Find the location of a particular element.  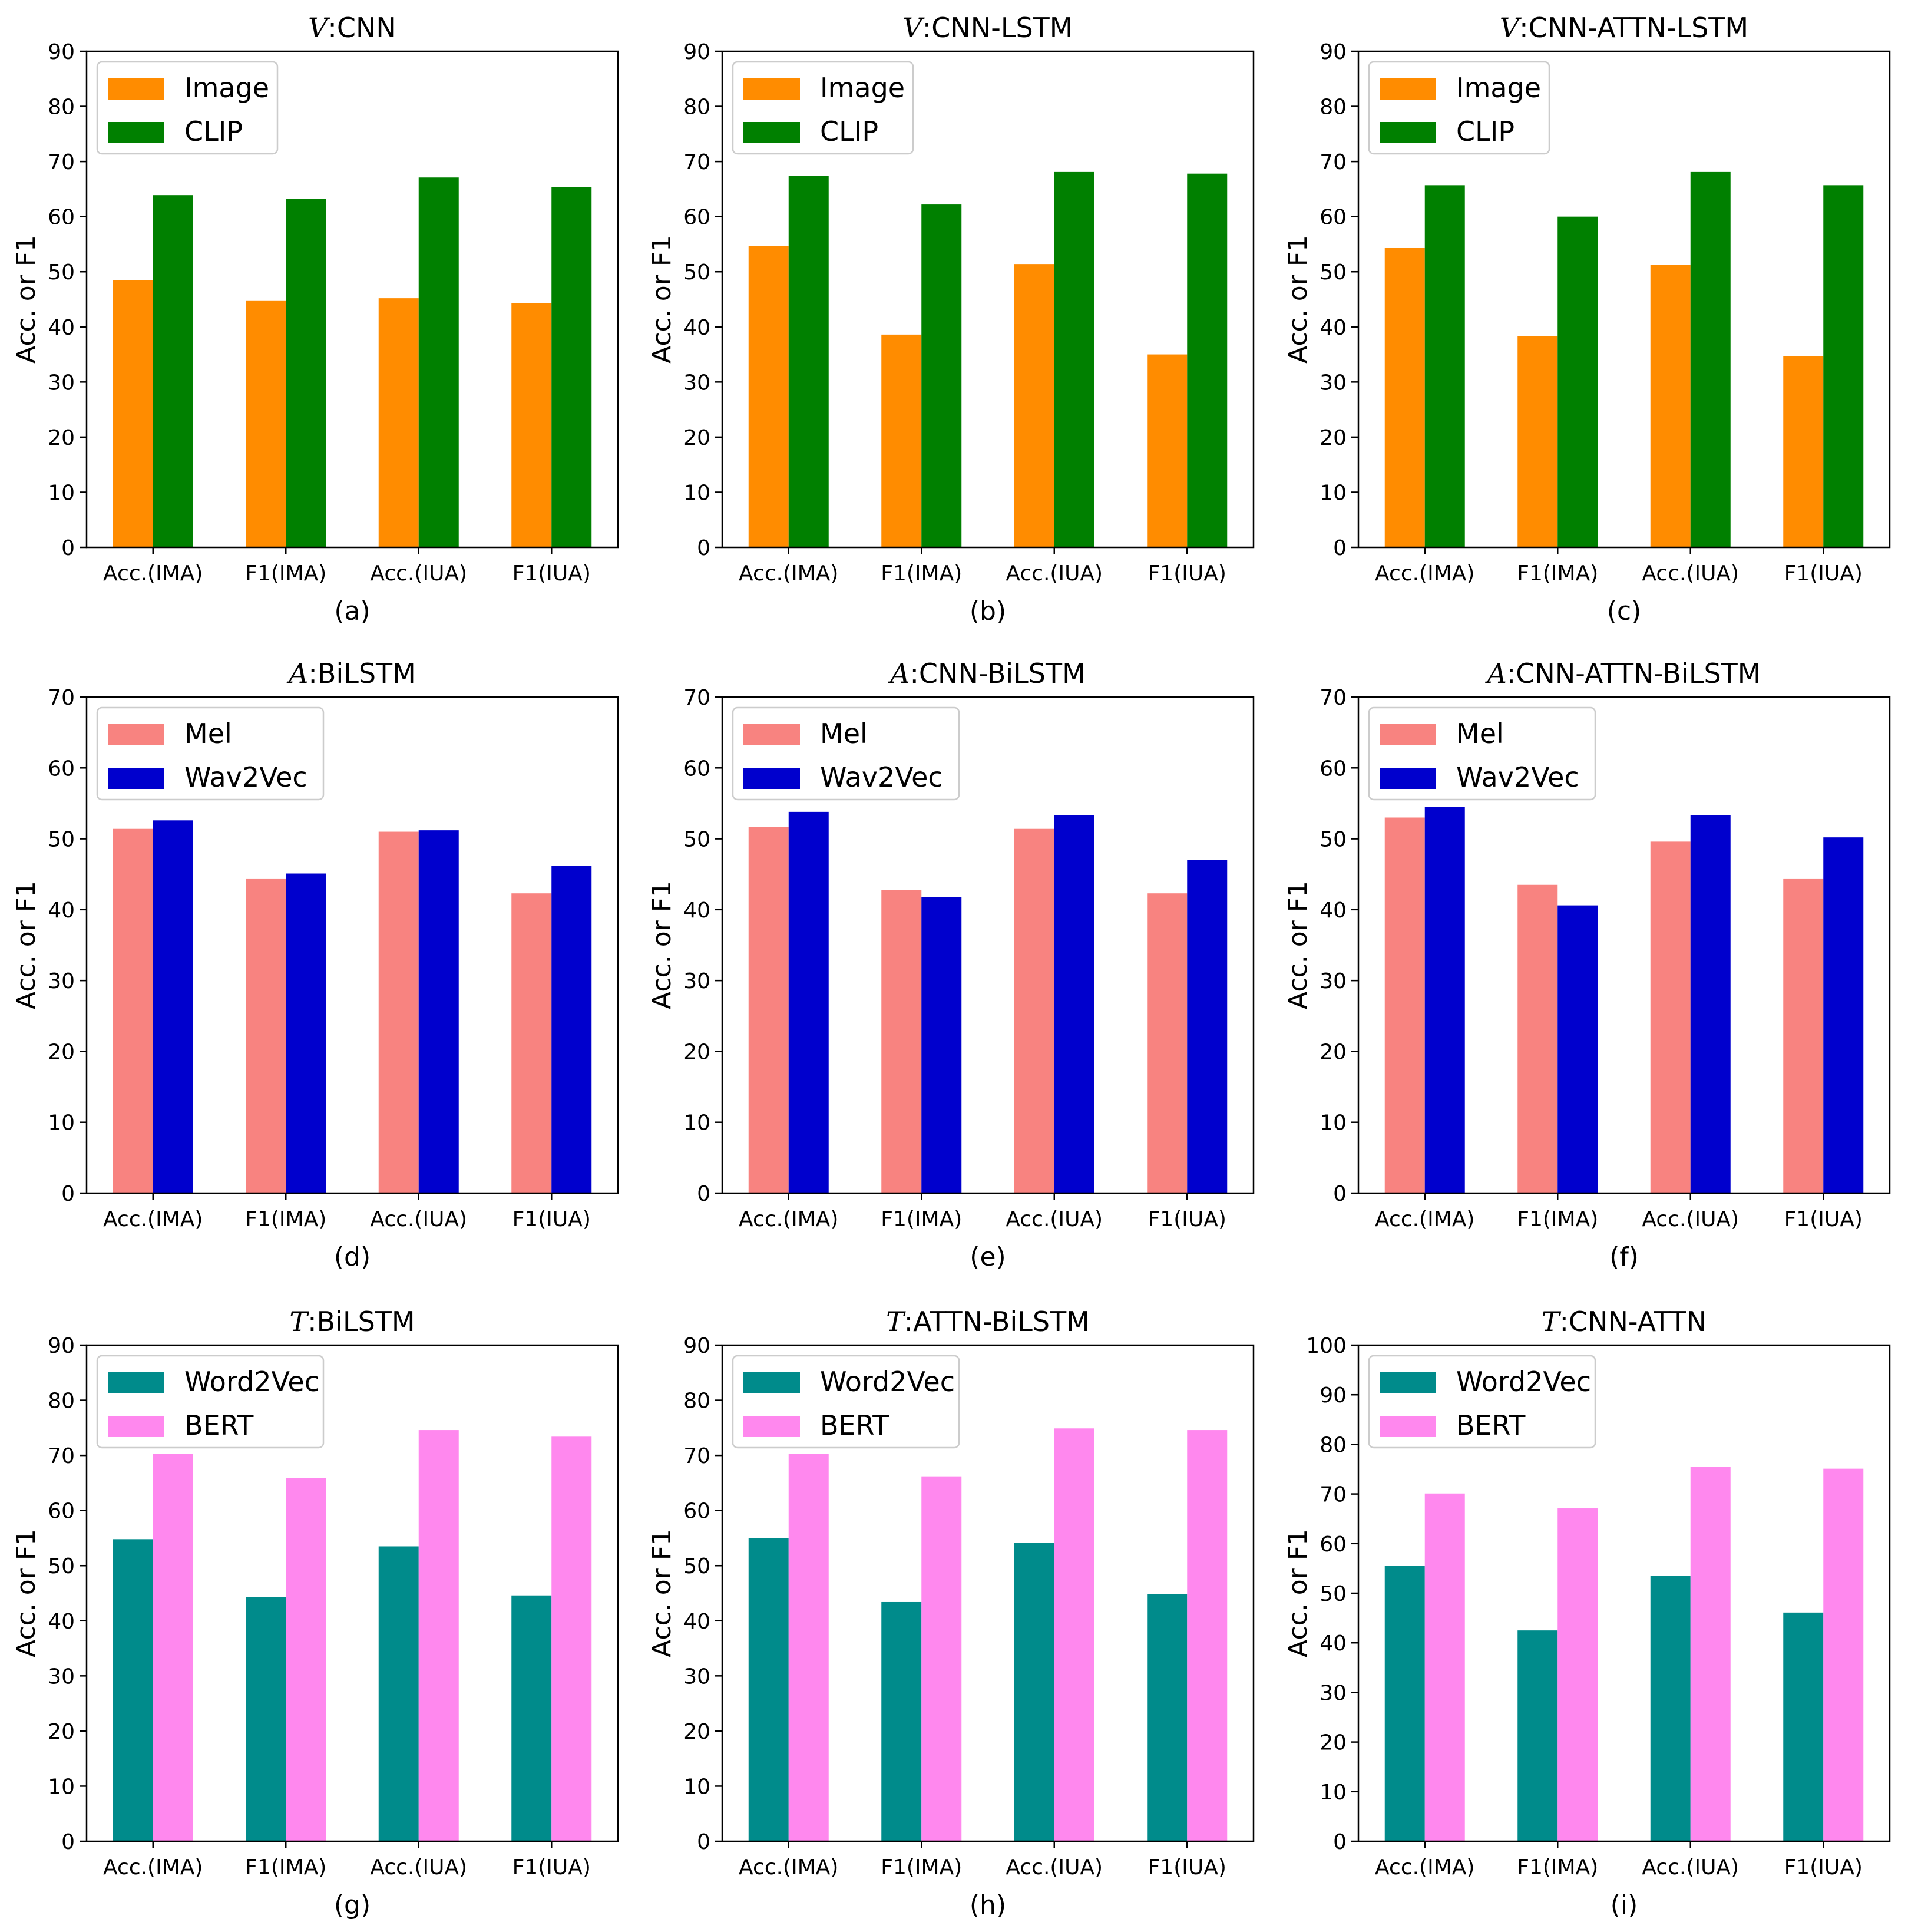

legend-label: Word2Vec is located at coordinates (887, 1382).